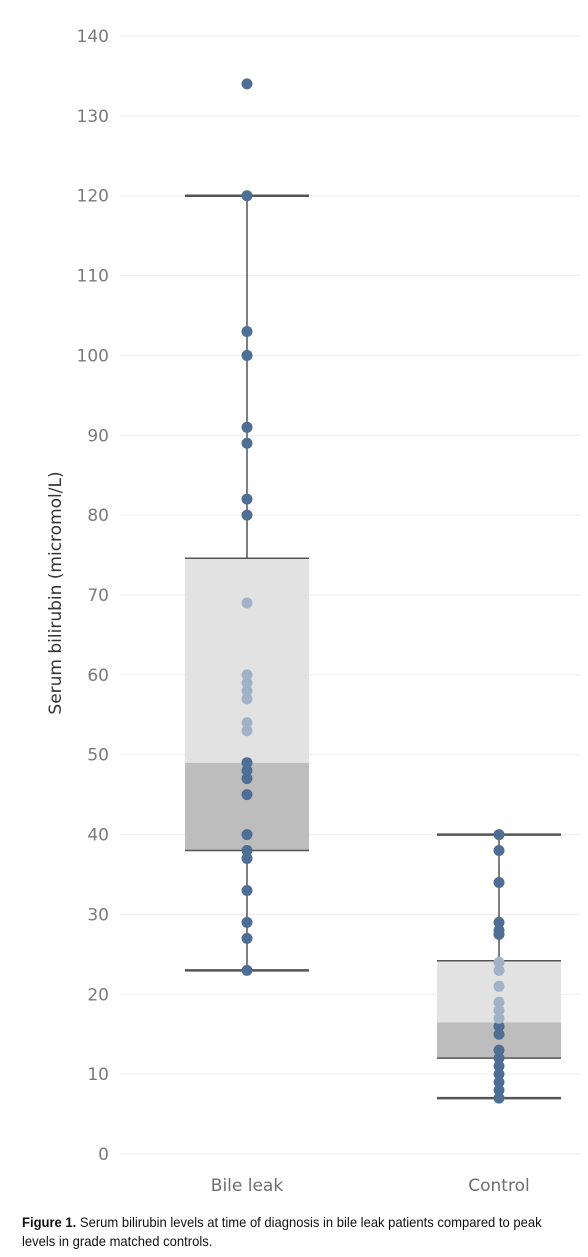  What do you see at coordinates (370, 1186) in the screenshot?
I see `x-axis-category-labels: Bile leak Control` at bounding box center [370, 1186].